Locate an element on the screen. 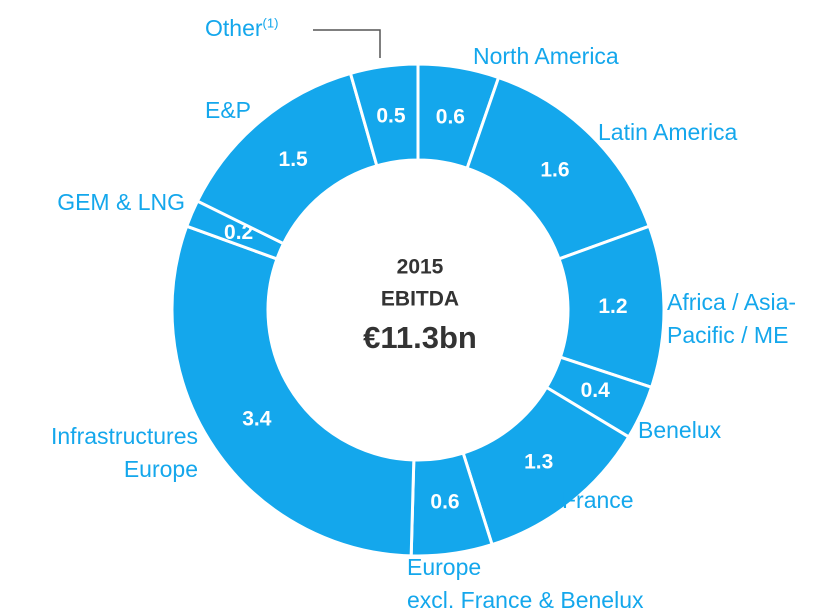  category-text: E&P is located at coordinates (228, 110).